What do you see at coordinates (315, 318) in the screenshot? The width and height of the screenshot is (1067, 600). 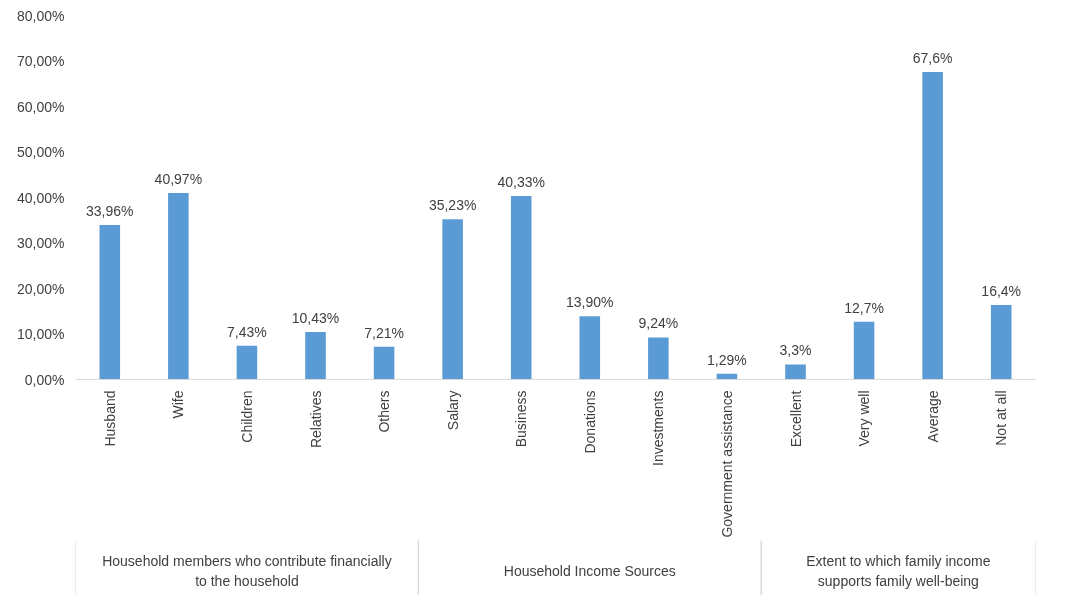 I see `data-label: 10,43%` at bounding box center [315, 318].